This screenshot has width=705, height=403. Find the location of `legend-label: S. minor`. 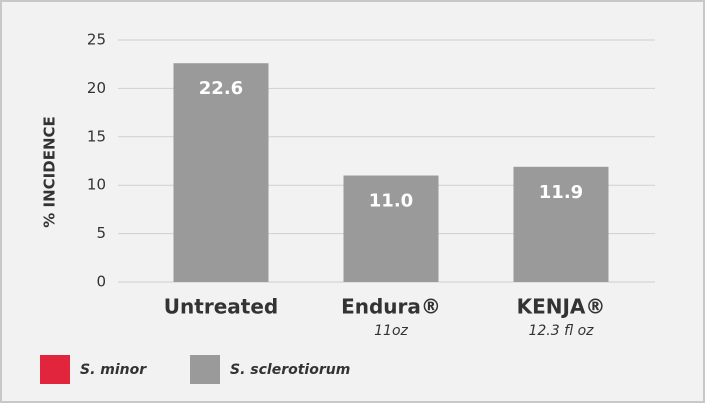

legend-label: S. minor is located at coordinates (113, 370).